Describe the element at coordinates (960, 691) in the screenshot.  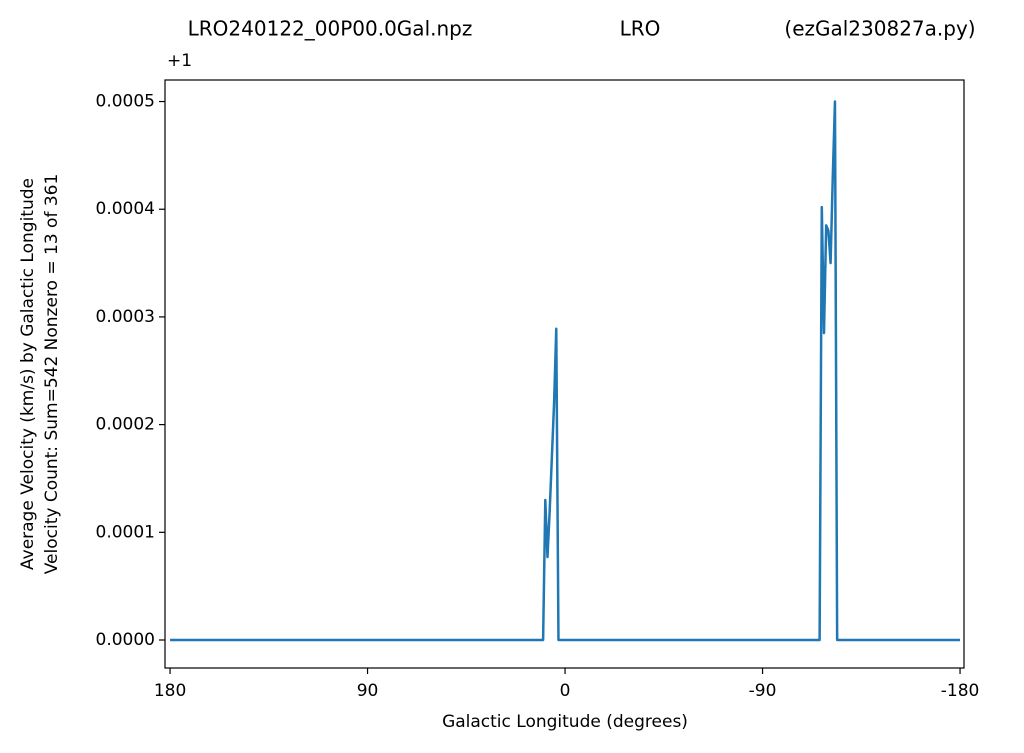
I see `x-tick-label: -180` at that location.